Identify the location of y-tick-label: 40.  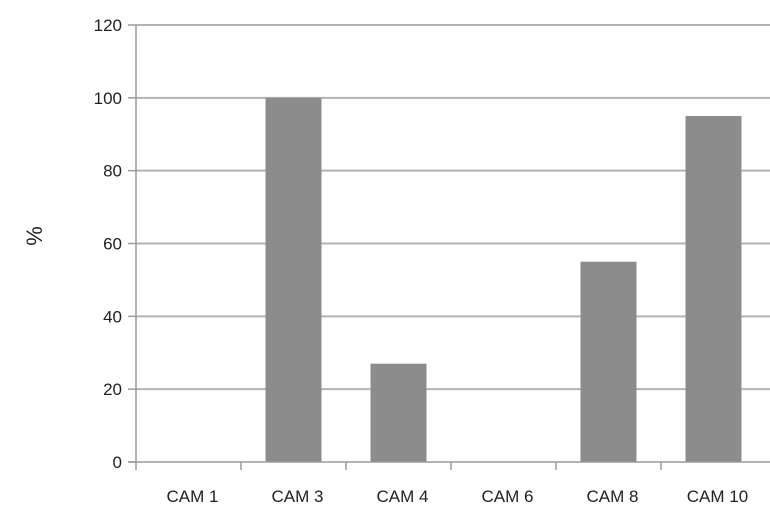
(112, 316).